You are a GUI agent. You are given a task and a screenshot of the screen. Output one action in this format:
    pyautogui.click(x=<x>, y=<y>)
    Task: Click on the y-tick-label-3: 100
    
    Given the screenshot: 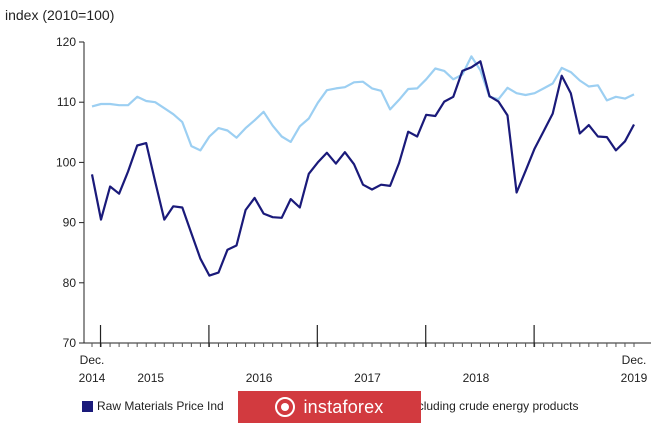 What is the action you would take?
    pyautogui.click(x=66, y=162)
    